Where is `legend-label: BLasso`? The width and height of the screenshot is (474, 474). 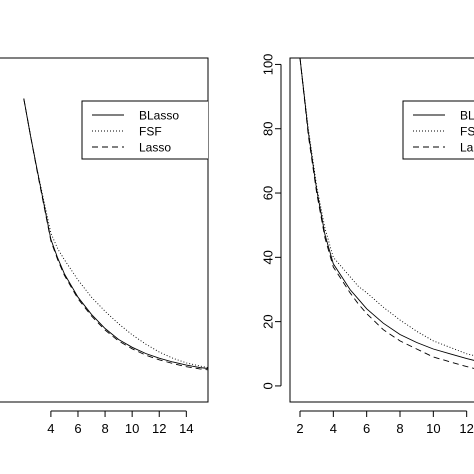 legend-label: BLasso is located at coordinates (159, 116).